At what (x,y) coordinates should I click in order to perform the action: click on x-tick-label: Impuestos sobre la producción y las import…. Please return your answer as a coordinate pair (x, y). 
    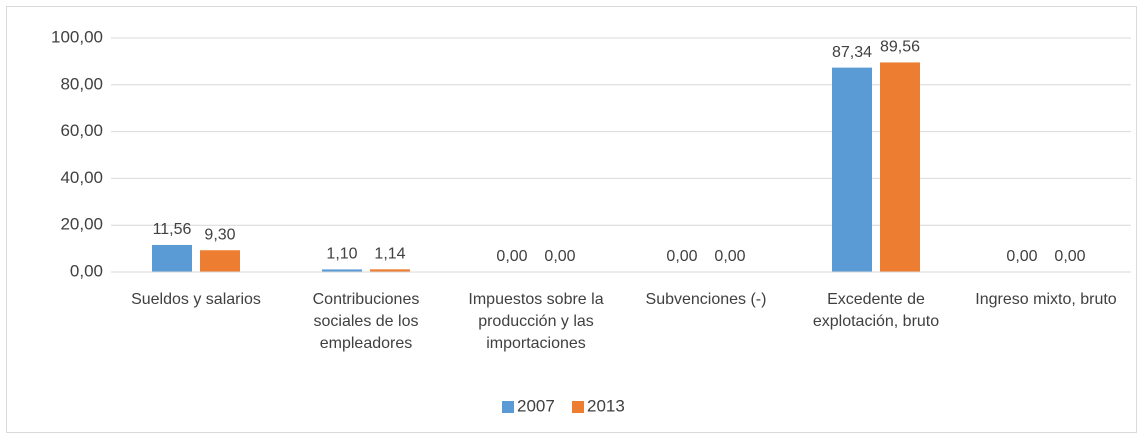
    Looking at the image, I should click on (535, 321).